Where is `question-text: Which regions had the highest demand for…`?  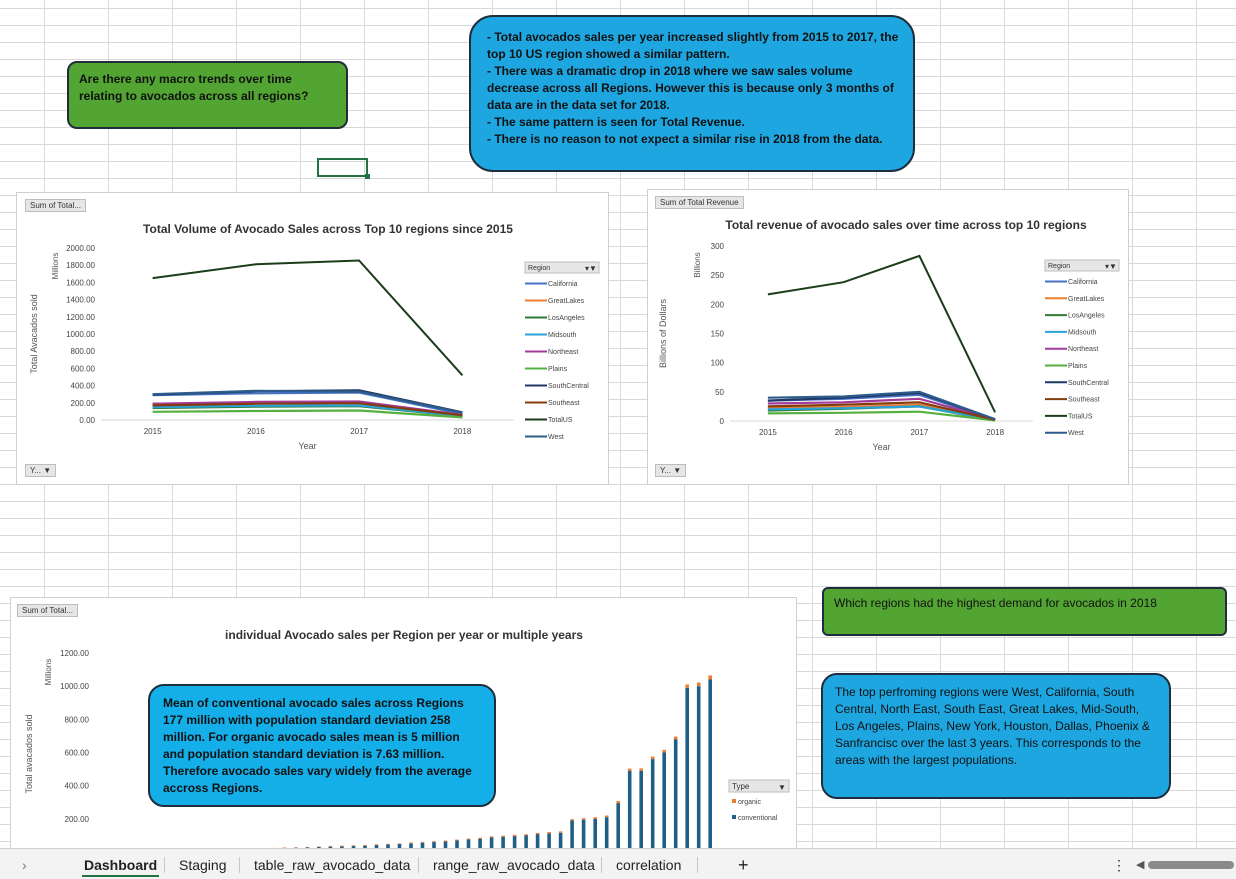
question-text: Which regions had the highest demand for… is located at coordinates (995, 603).